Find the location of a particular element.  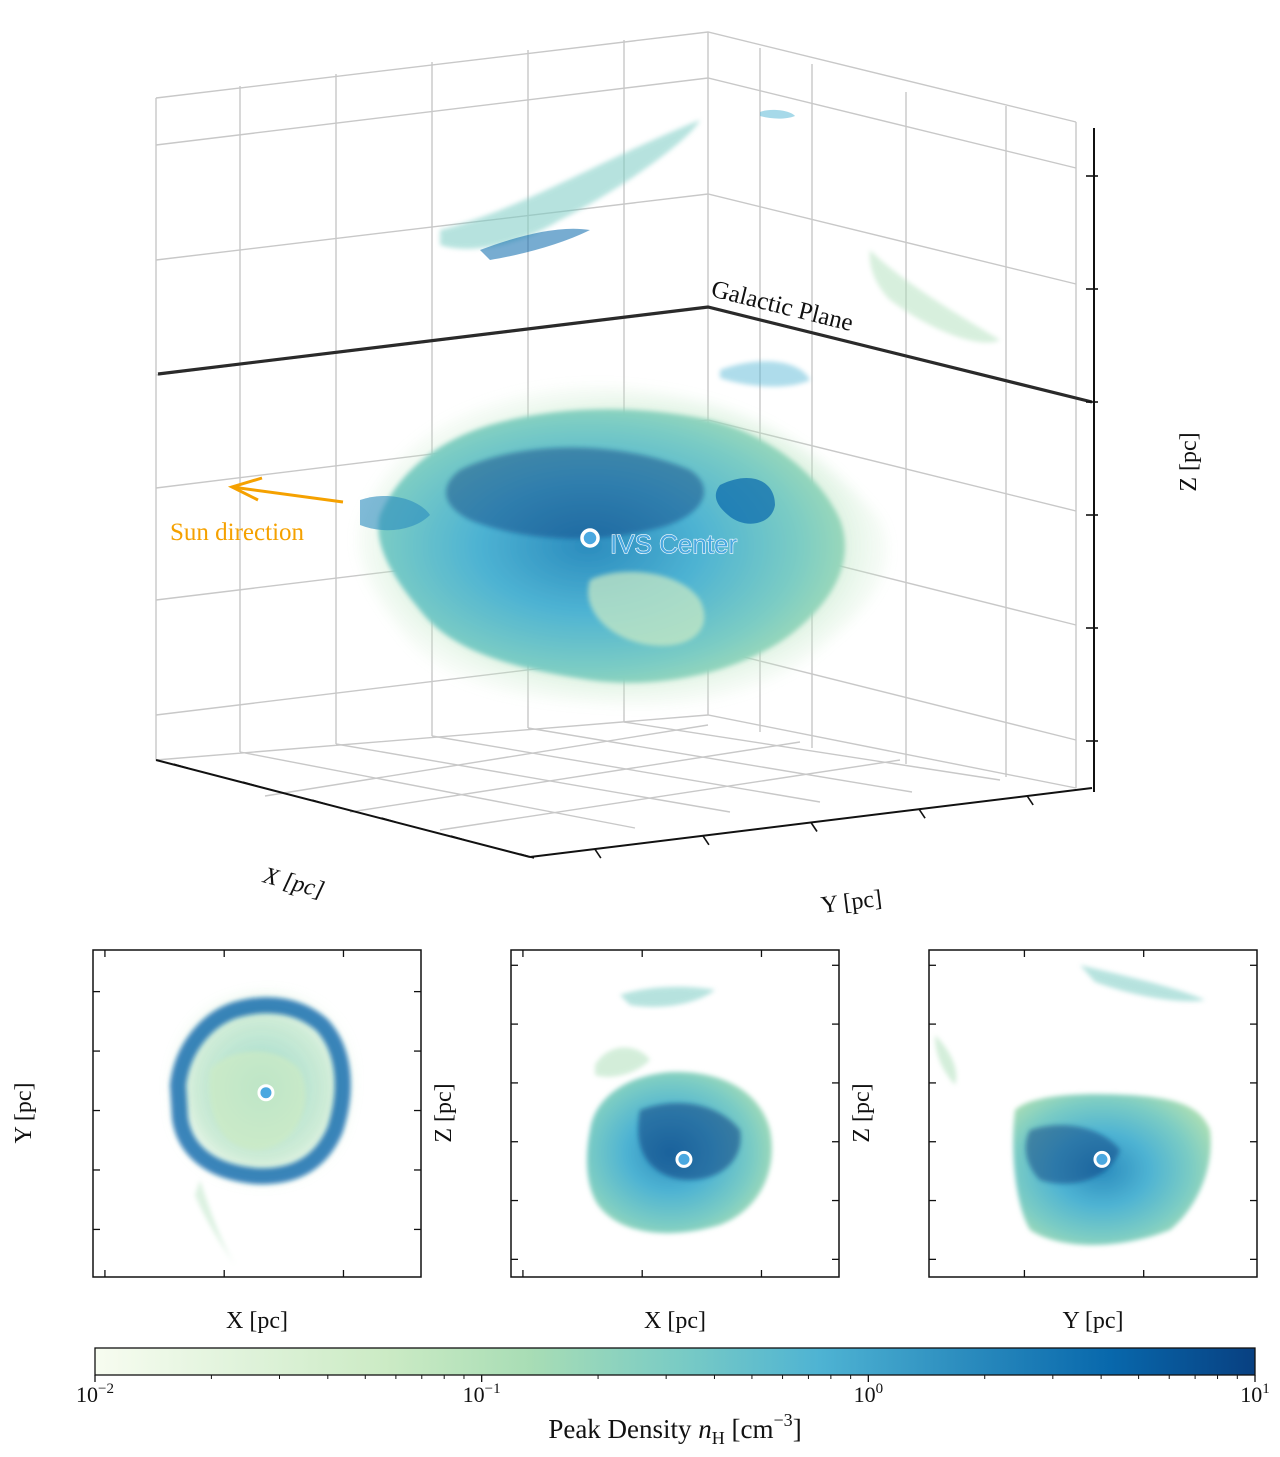

cloud-yz is located at coordinates (1073, 1105).